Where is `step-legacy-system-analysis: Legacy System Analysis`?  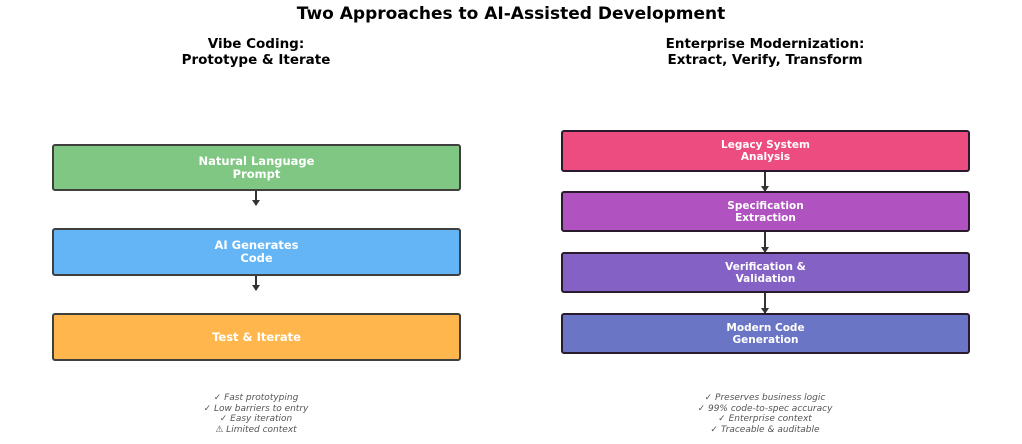
step-legacy-system-analysis: Legacy System Analysis is located at coordinates (765, 151).